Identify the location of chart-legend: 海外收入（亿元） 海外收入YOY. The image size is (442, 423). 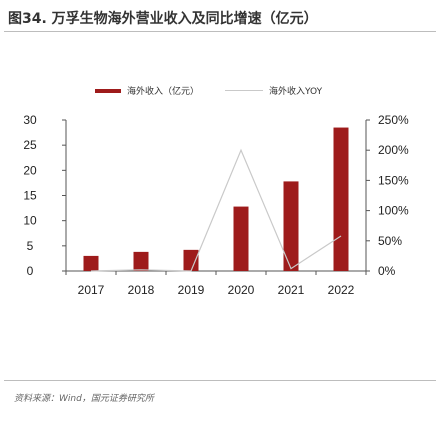
(221, 90).